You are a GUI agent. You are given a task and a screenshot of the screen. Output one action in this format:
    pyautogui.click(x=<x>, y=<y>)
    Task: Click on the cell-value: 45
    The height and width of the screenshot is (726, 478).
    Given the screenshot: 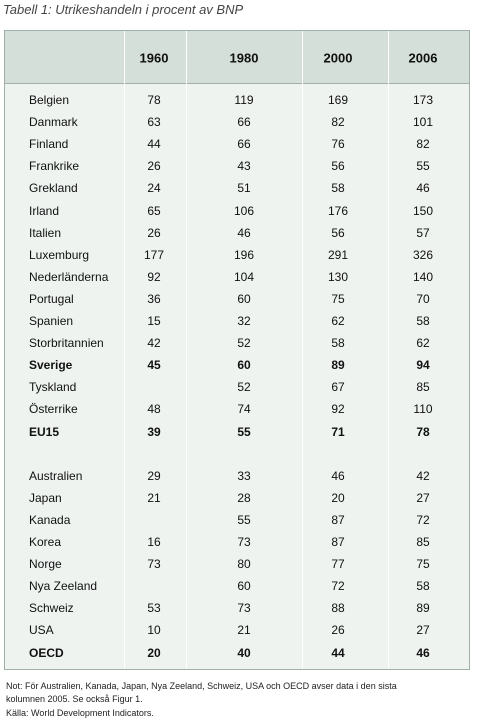 What is the action you would take?
    pyautogui.click(x=154, y=365)
    